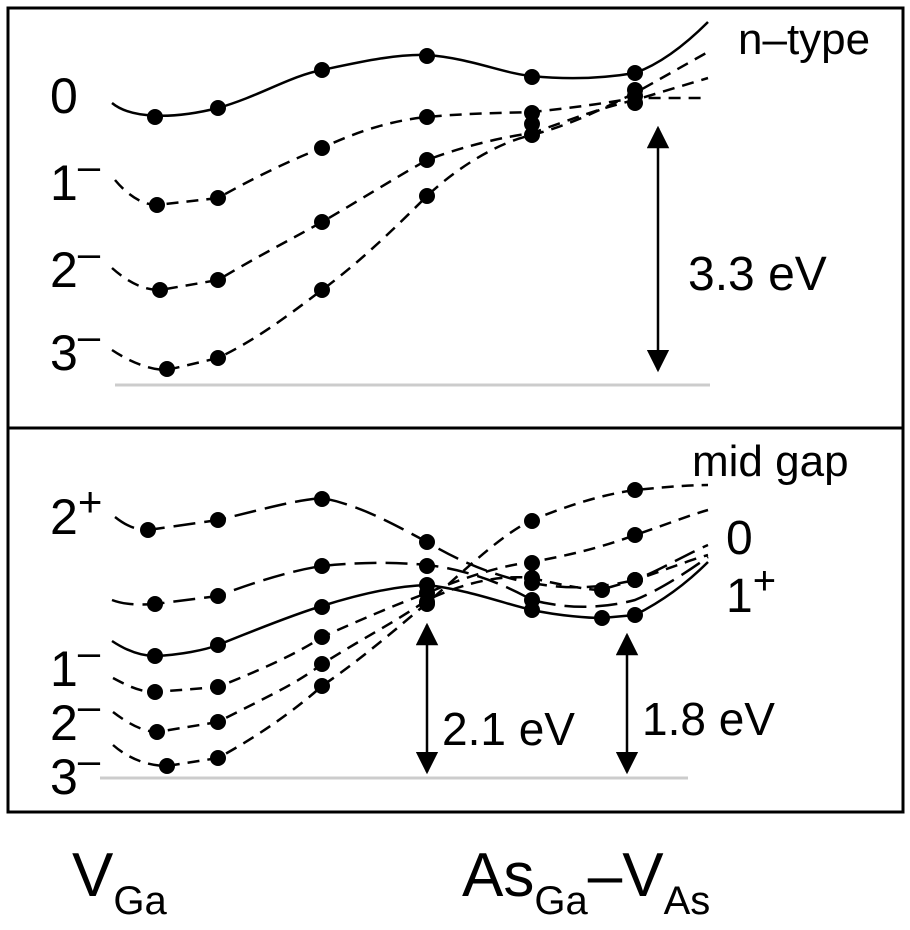 The image size is (910, 930). I want to click on bottom-energy-label-1: 2.1 eV, so click(508, 729).